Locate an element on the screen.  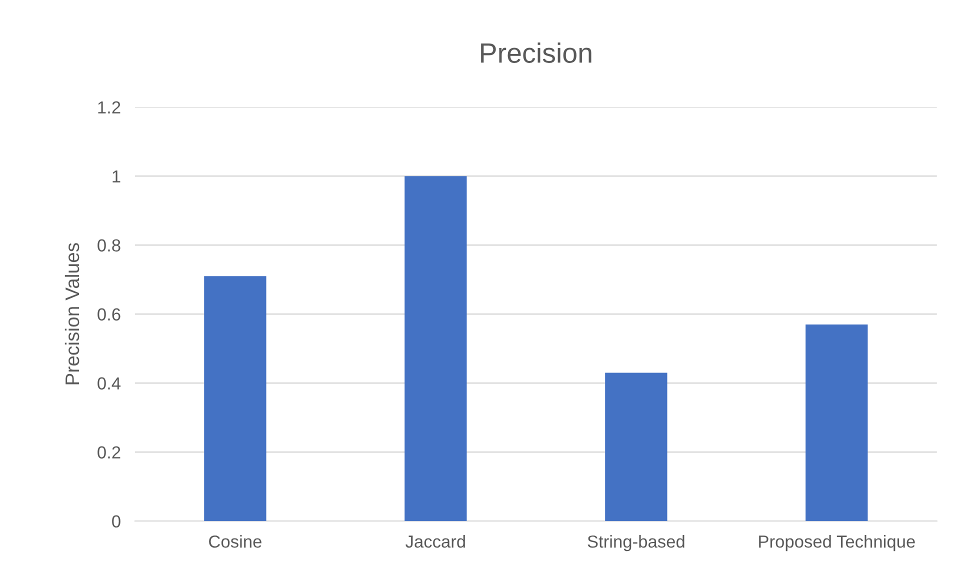
x-tick-label: Cosine is located at coordinates (235, 541).